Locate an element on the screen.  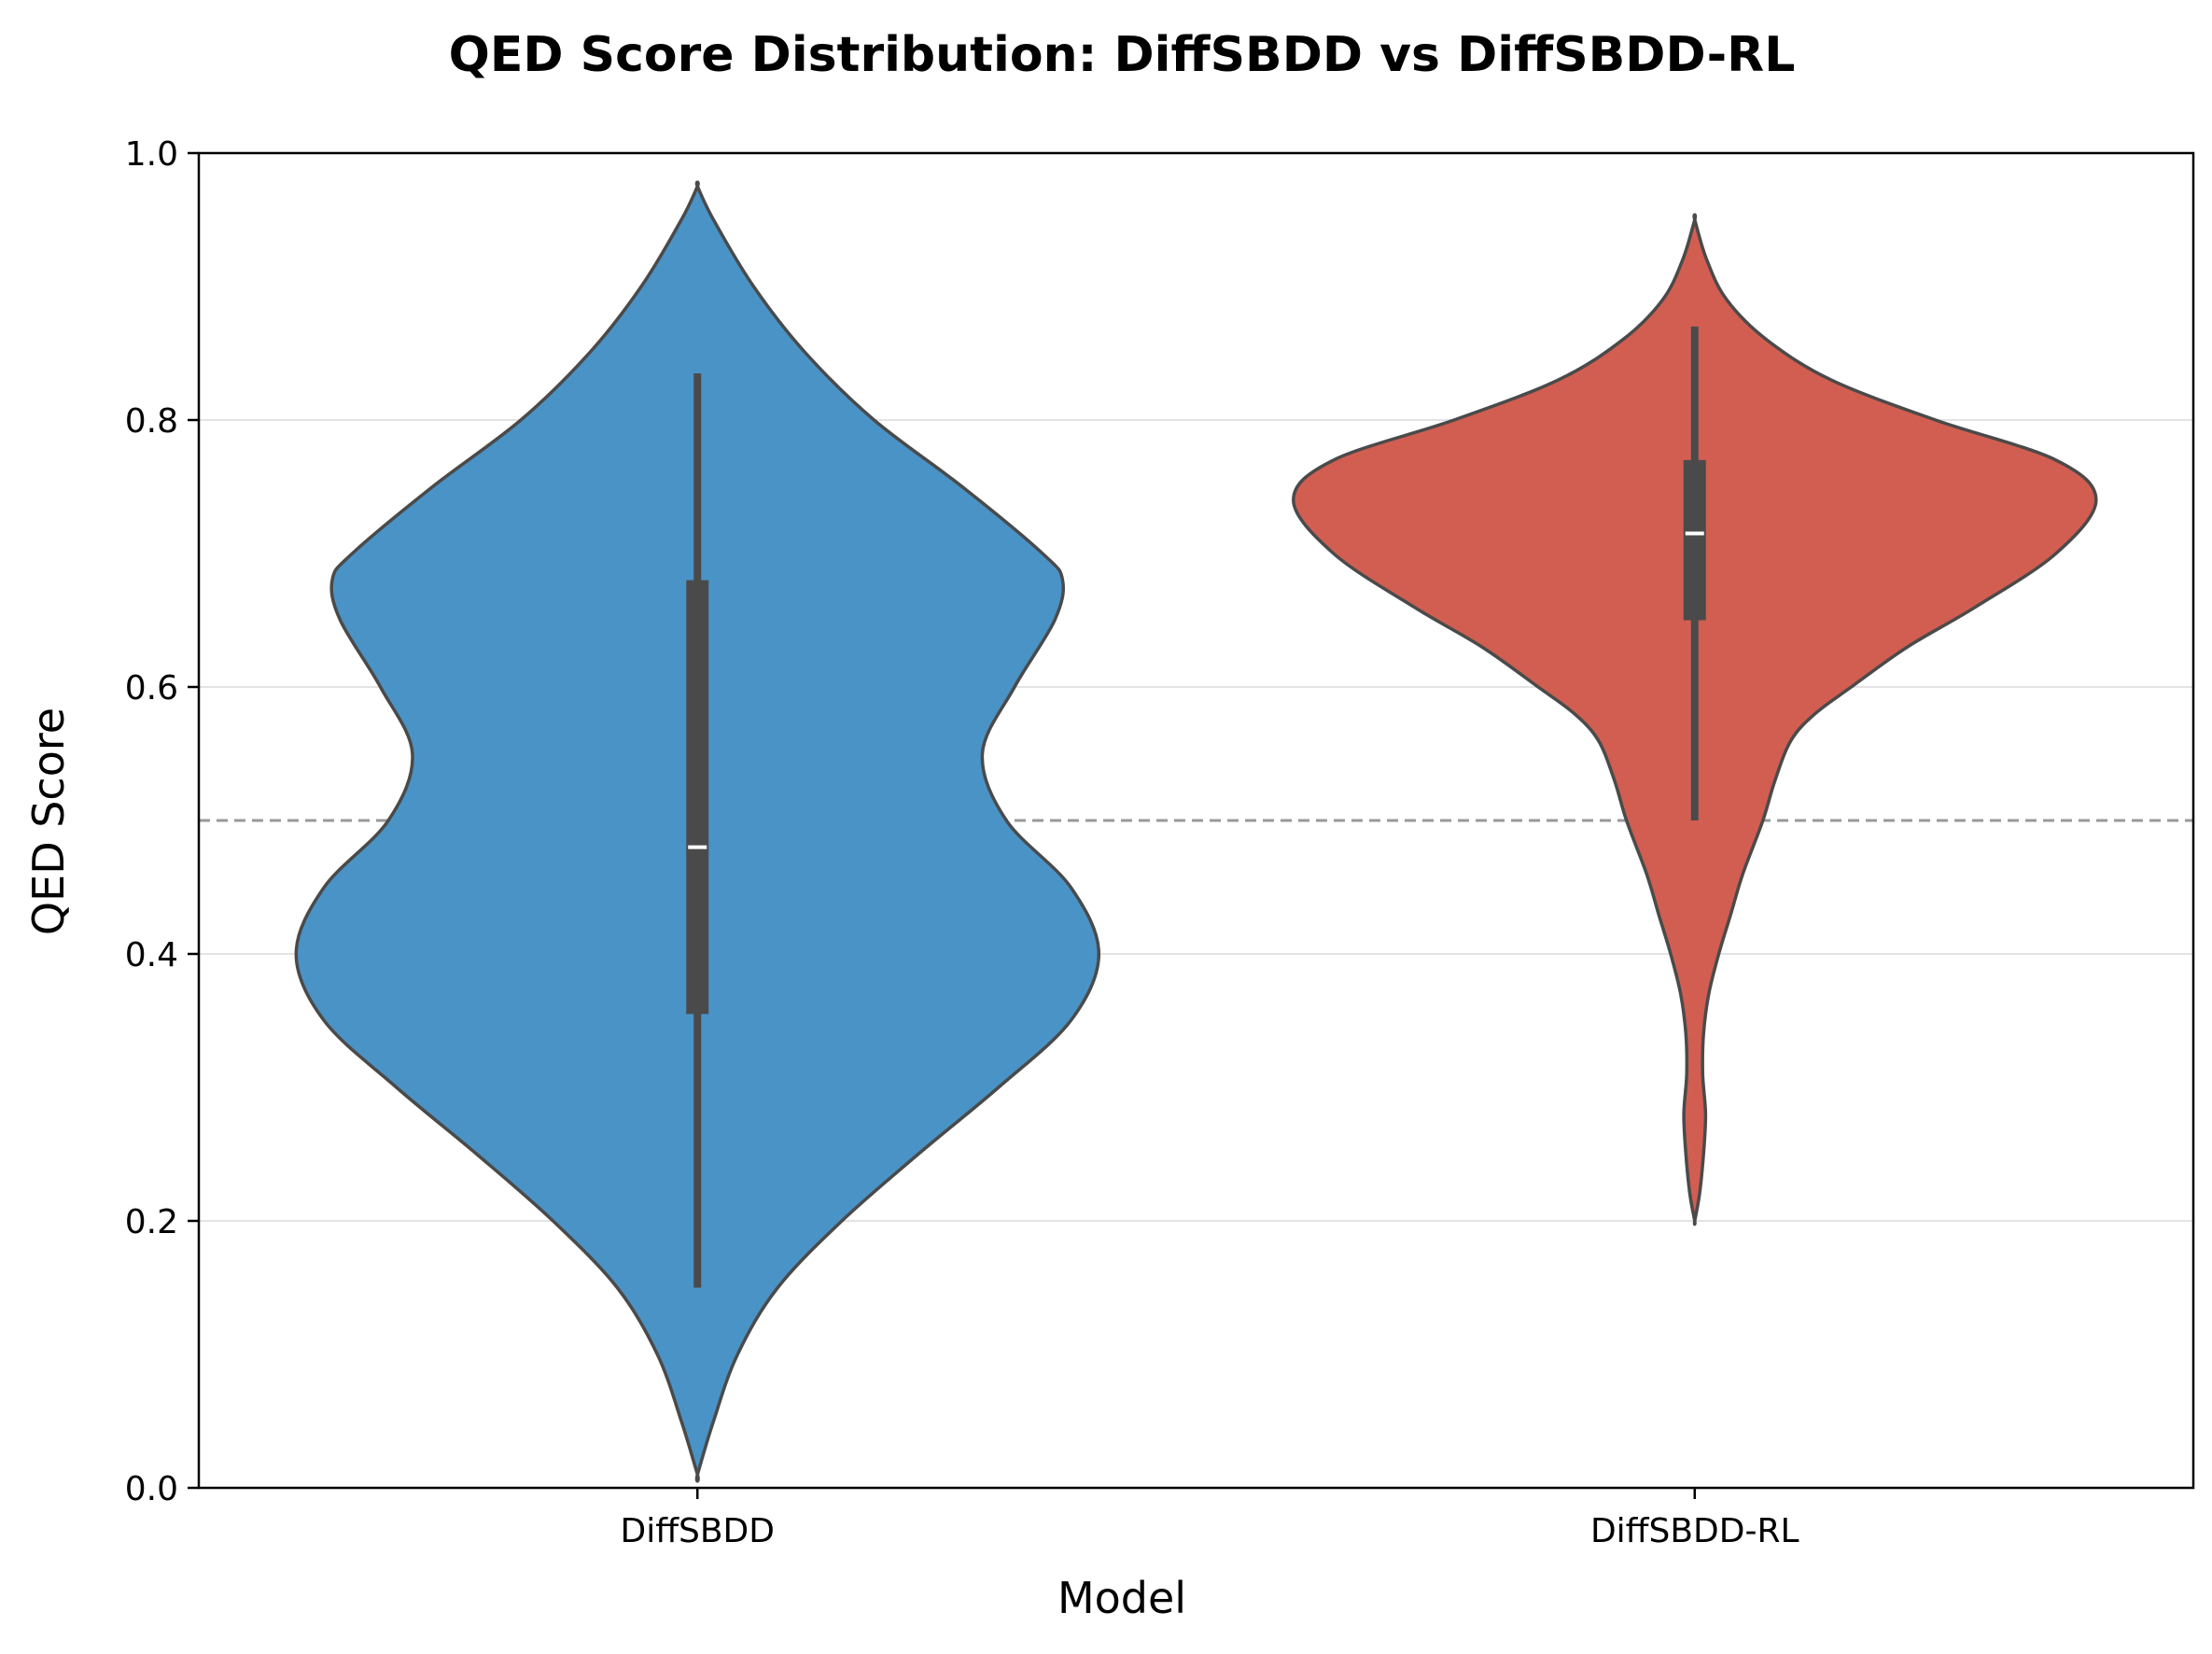
y-axis-label: QED Score is located at coordinates (48, 821).